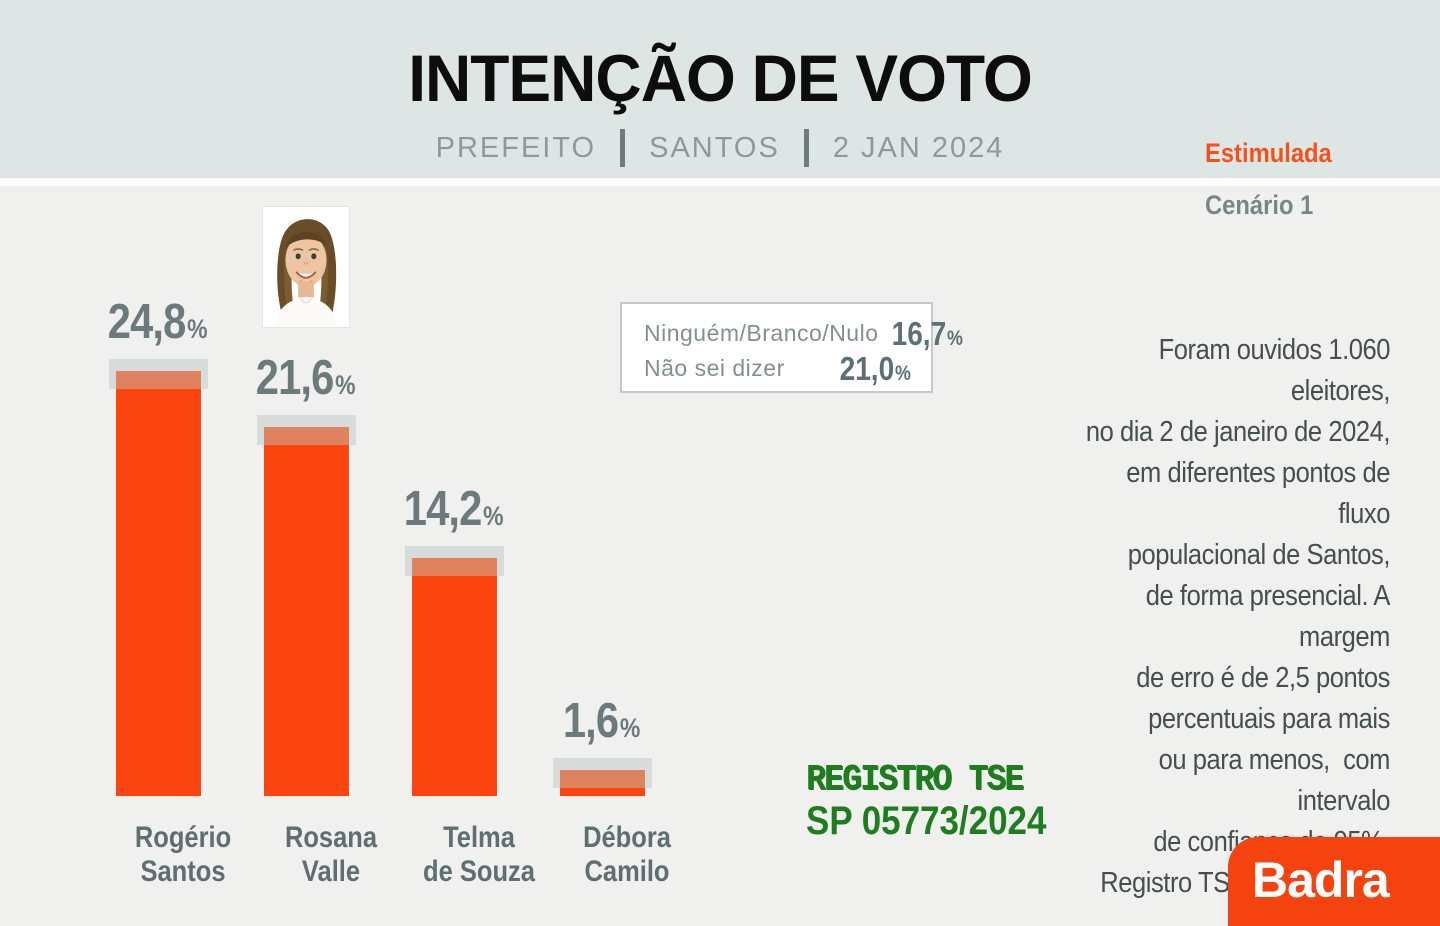  What do you see at coordinates (626, 854) in the screenshot?
I see `candidate-name: Débora Camilo` at bounding box center [626, 854].